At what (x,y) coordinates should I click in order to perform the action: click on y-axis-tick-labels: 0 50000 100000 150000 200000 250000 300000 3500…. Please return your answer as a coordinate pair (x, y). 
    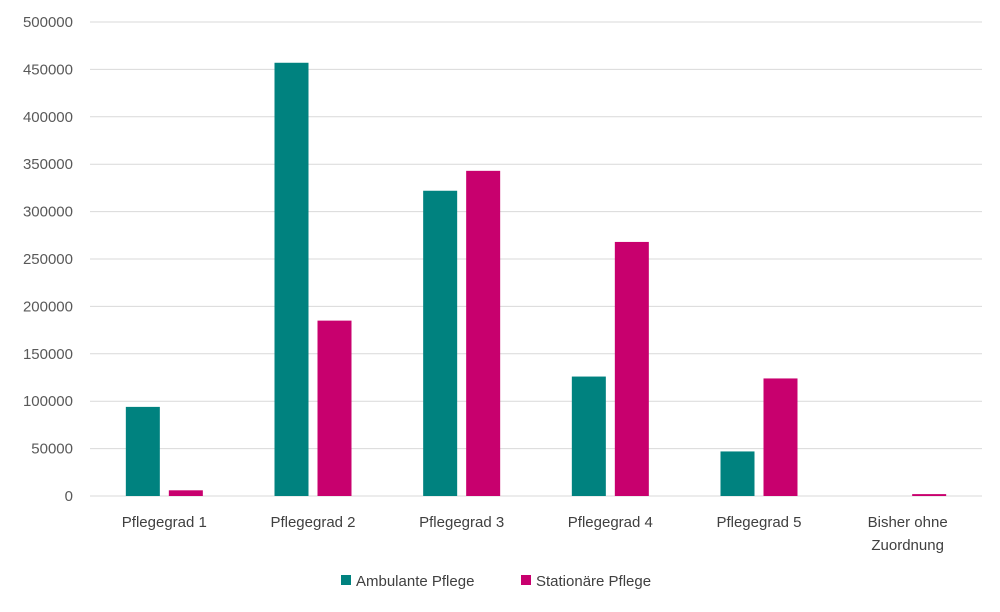
    Looking at the image, I should click on (48, 259).